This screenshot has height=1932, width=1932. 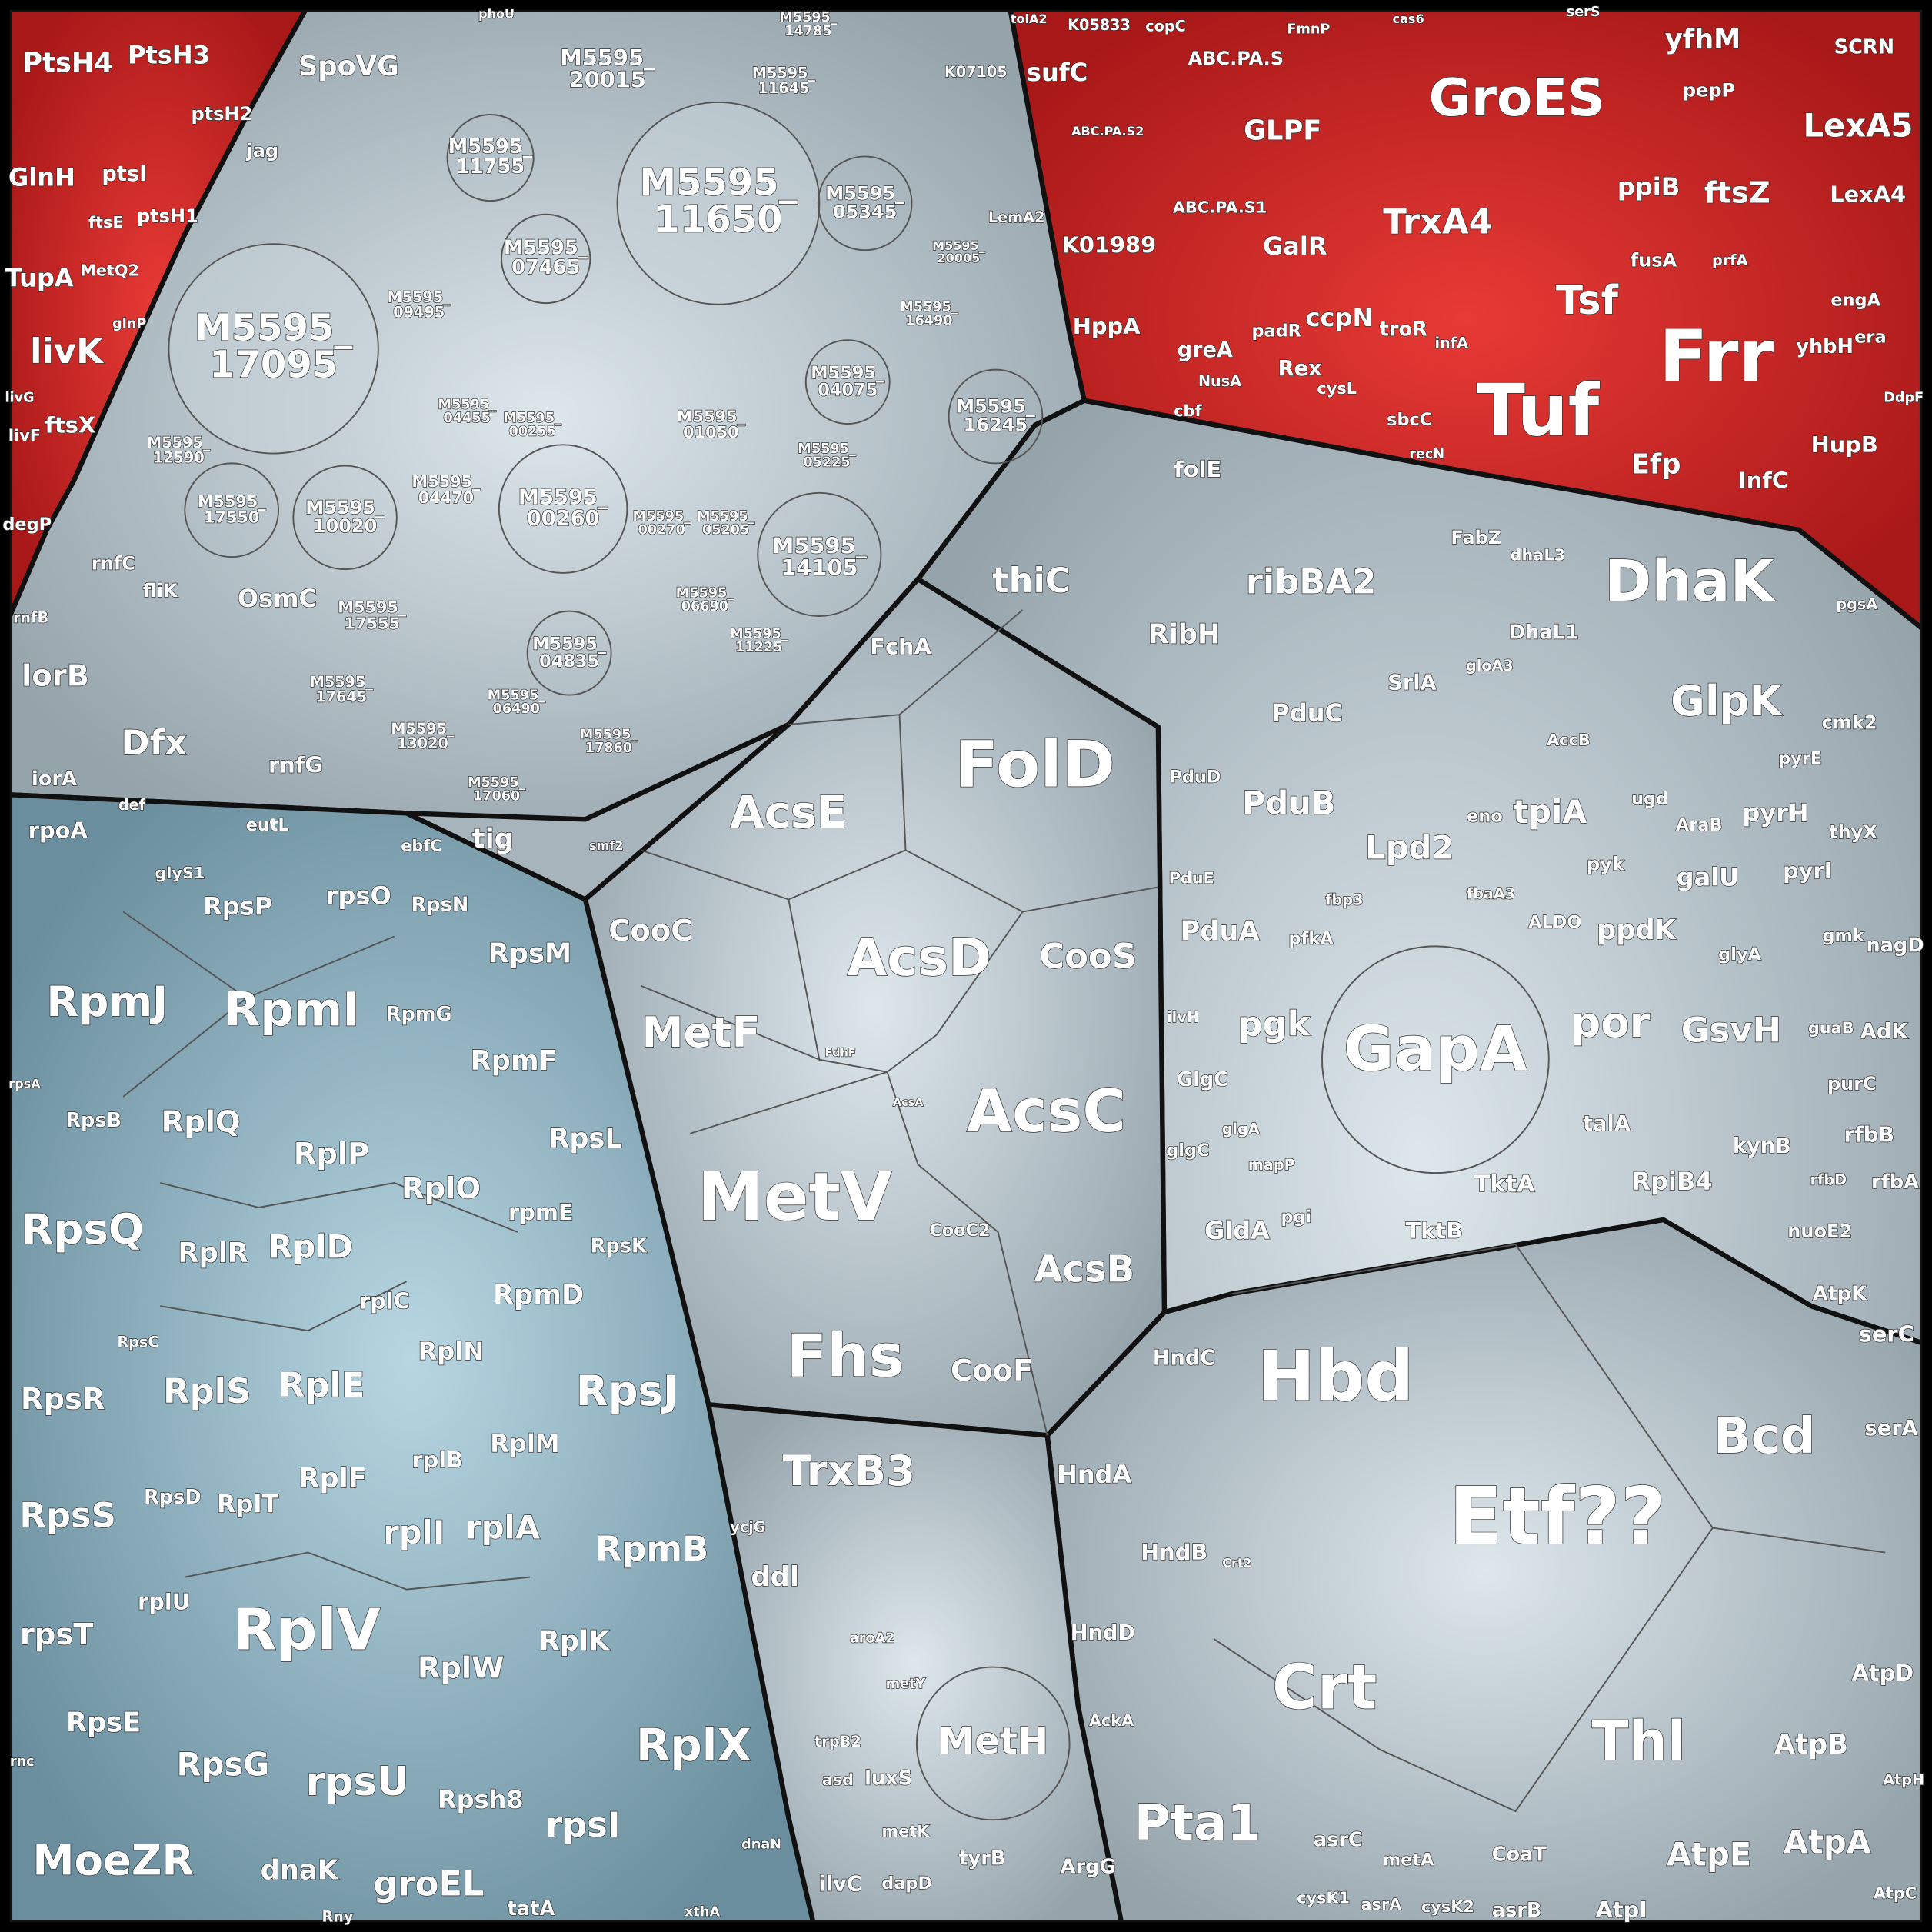 I want to click on cell-label: RpmD, so click(x=538, y=1295).